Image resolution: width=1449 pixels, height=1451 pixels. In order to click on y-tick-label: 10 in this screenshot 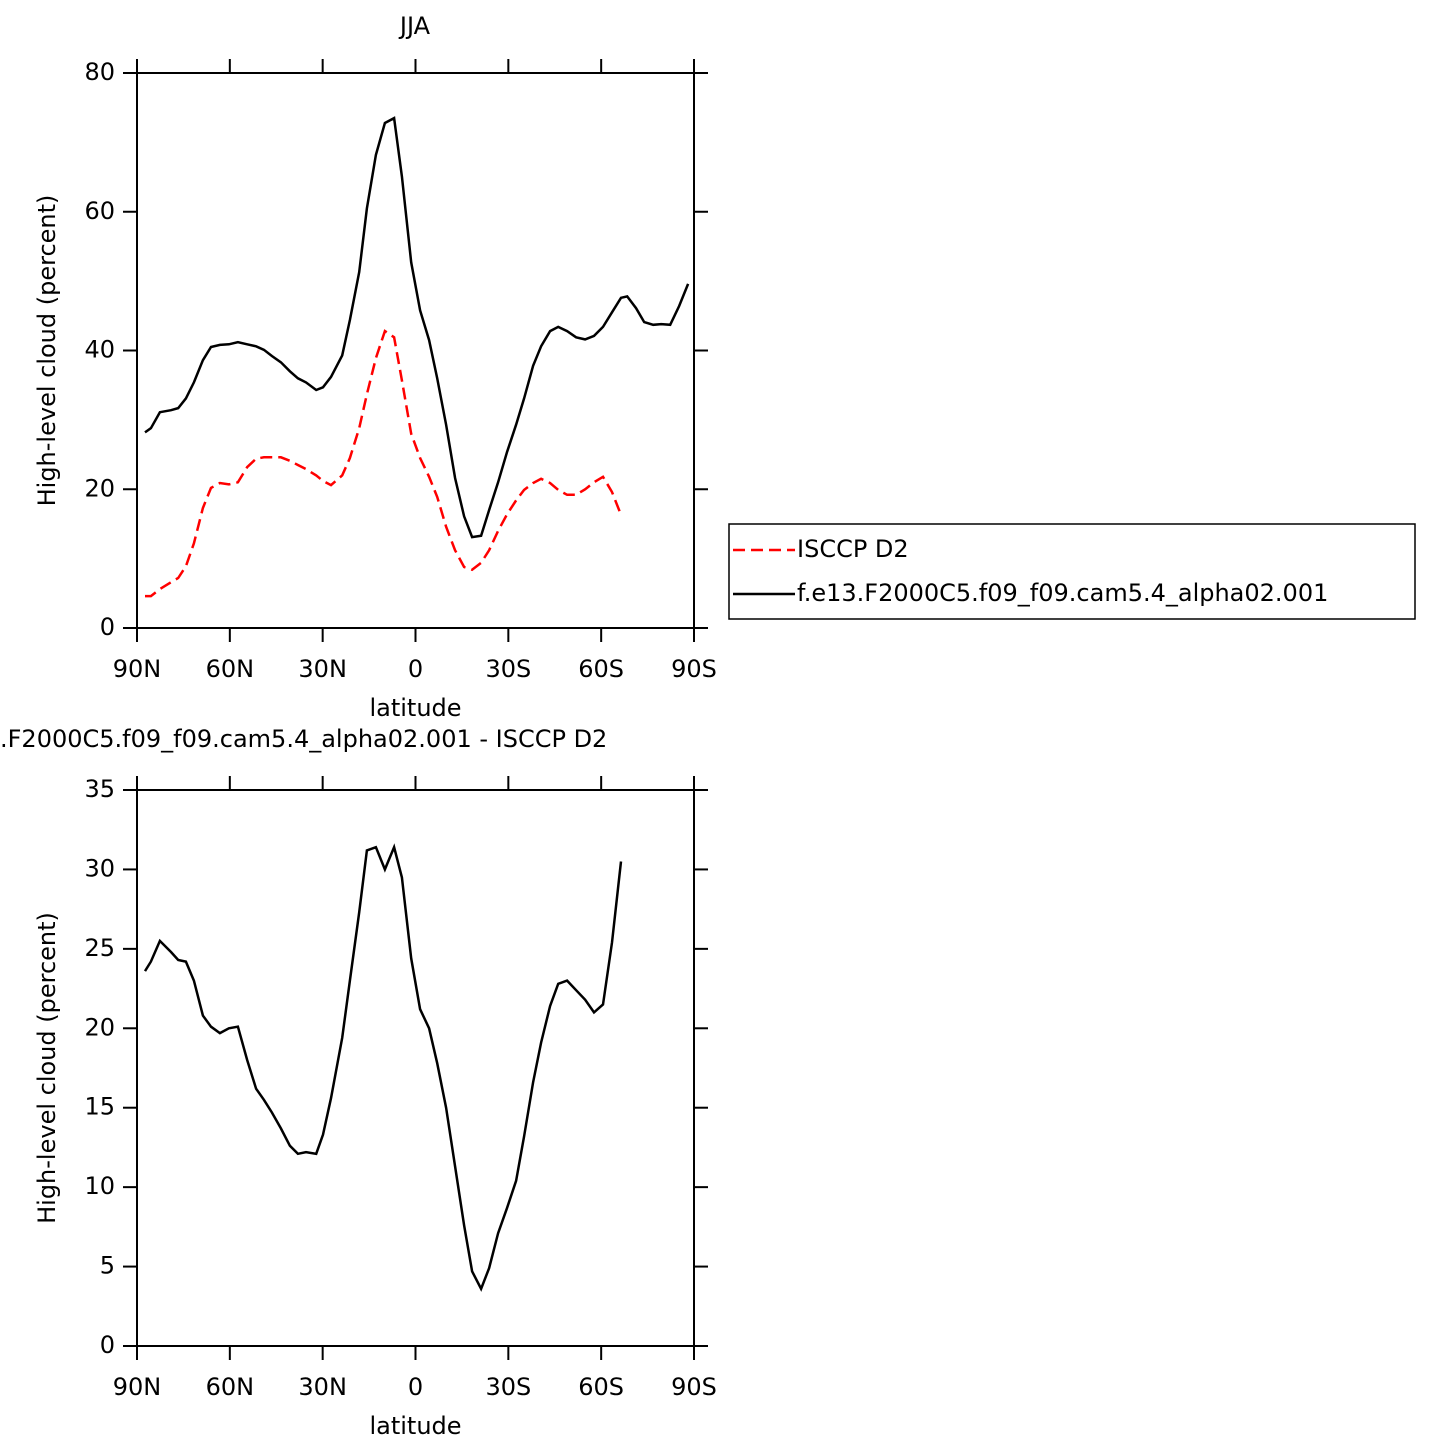, I will do `click(99, 1186)`.